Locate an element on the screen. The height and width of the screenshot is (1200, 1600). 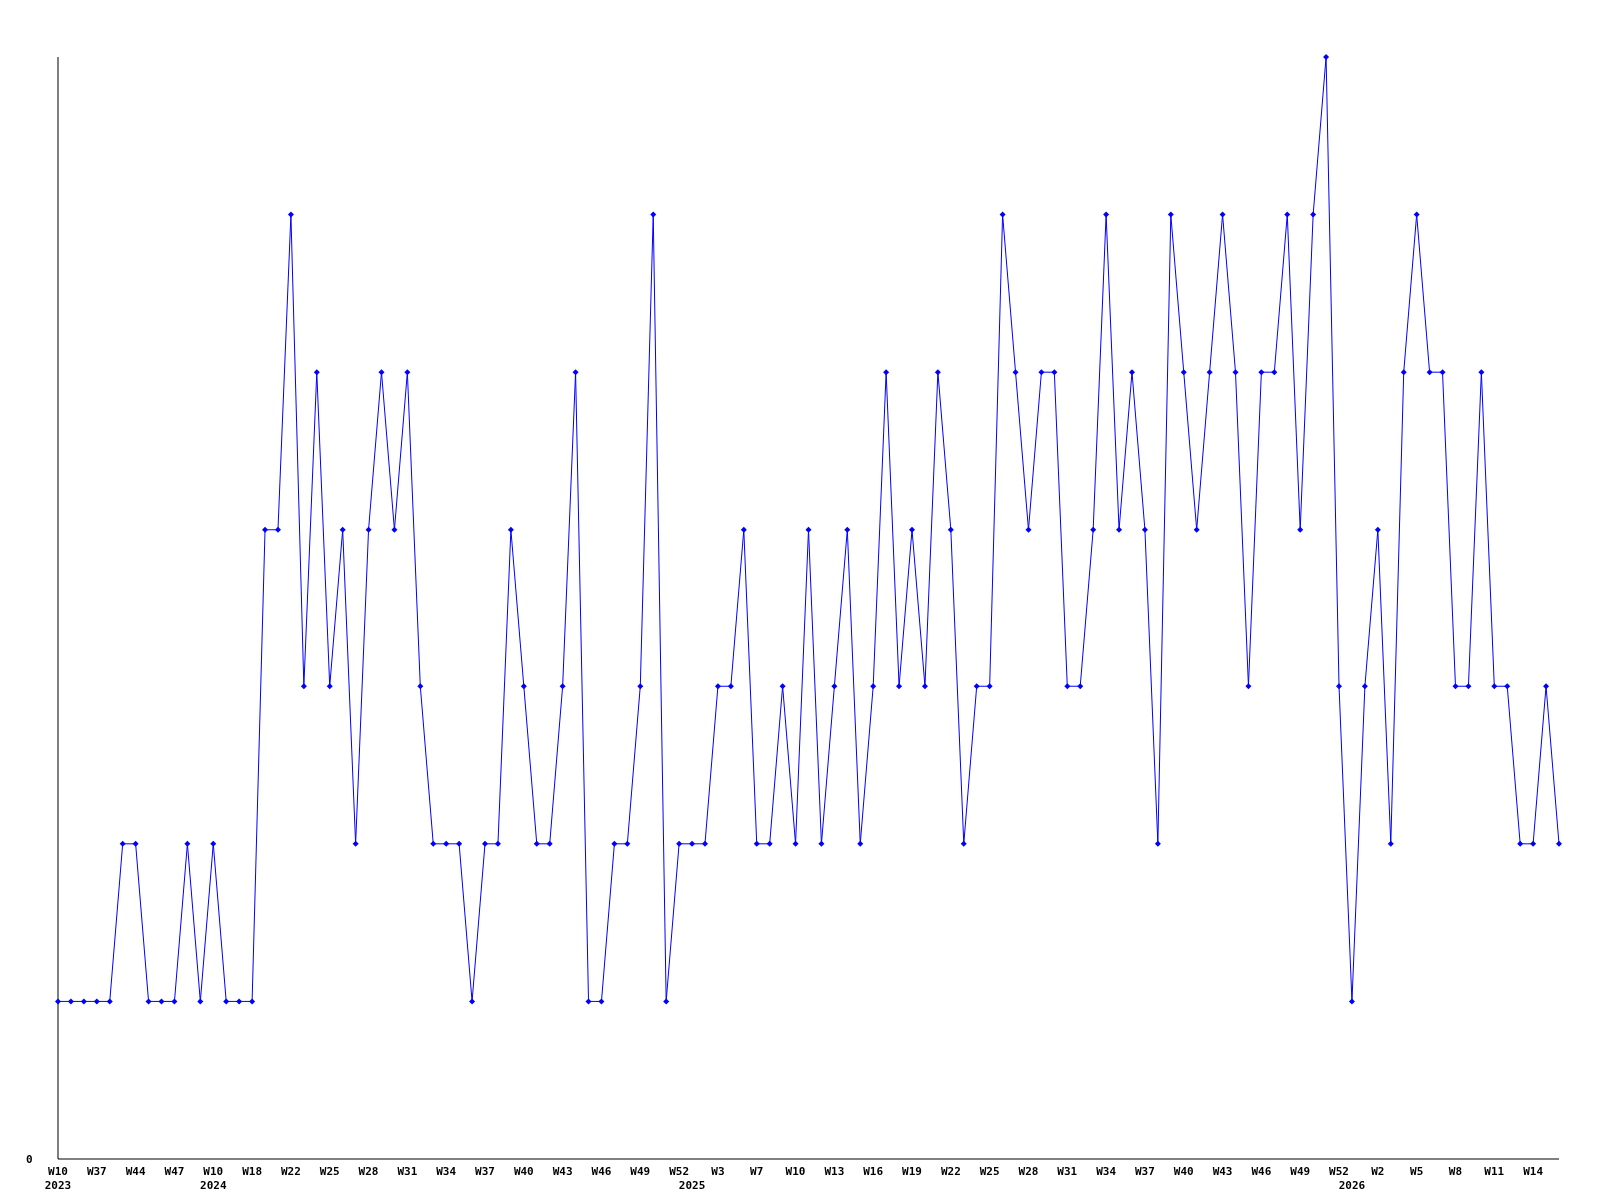
text: 0 is located at coordinates (29, 1159).